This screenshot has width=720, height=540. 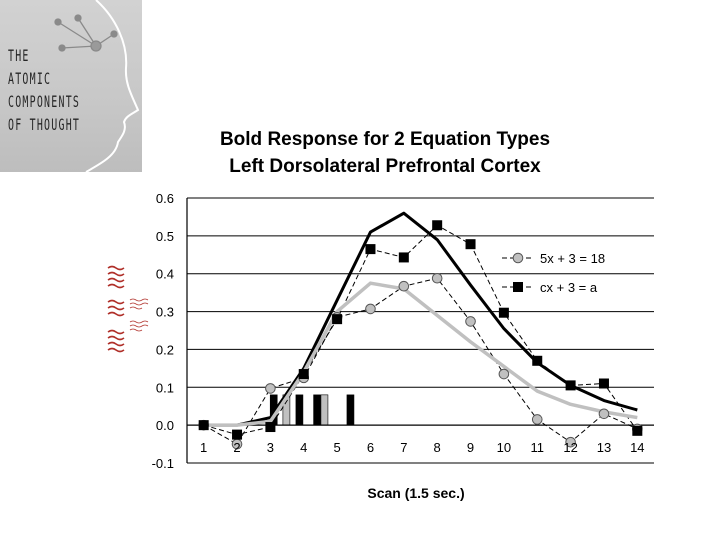 I want to click on x-tick-label: 2, so click(x=236, y=447).